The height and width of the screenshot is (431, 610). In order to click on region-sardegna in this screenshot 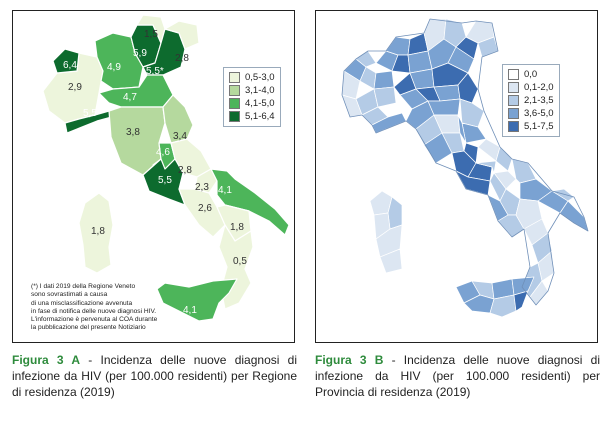, I will do `click(96, 233)`.